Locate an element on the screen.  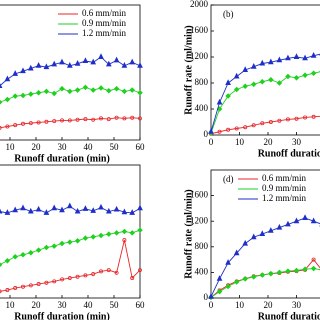
legend-label: 0.9 mm/min is located at coordinates (104, 23).